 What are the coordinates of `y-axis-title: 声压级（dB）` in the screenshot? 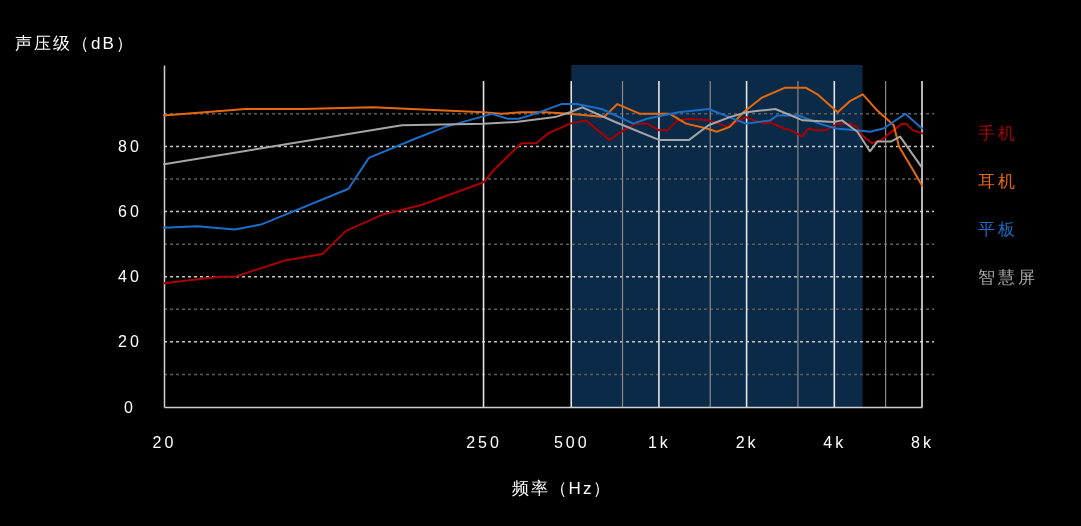 It's located at (75, 43).